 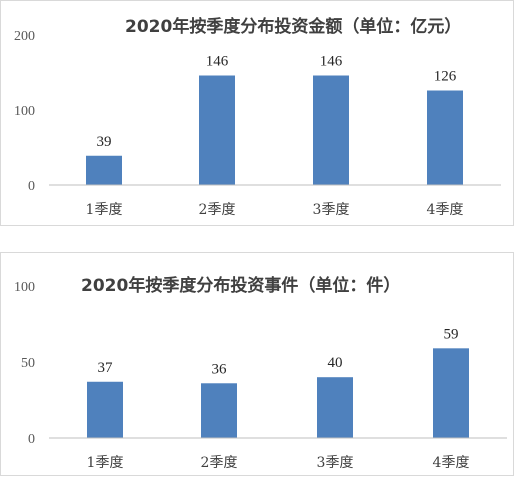 I want to click on y-tick-label: 50, so click(x=28, y=363).